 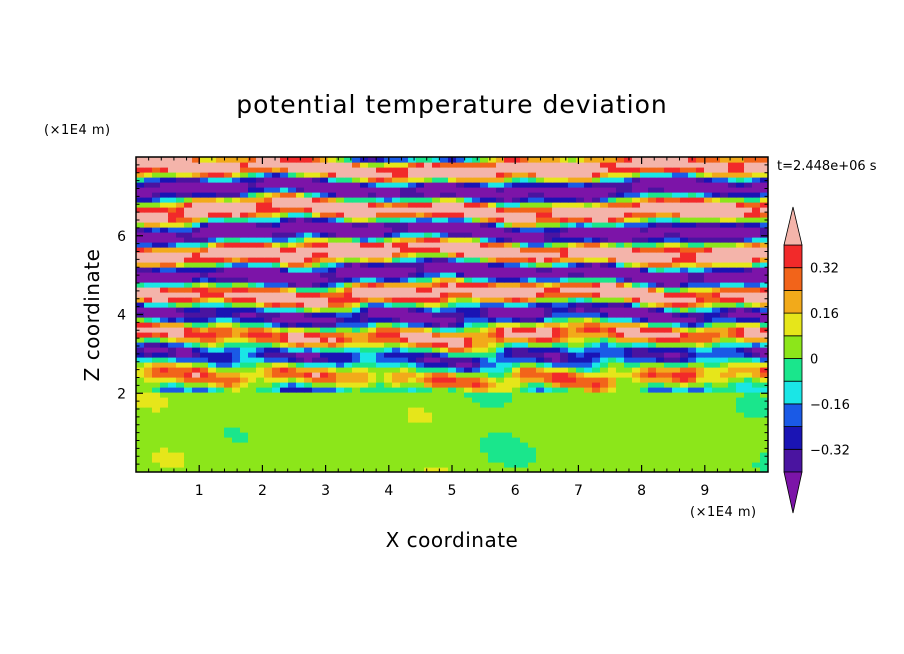 What do you see at coordinates (77, 130) in the screenshot?
I see `y-unit-label: (×1E4 m)` at bounding box center [77, 130].